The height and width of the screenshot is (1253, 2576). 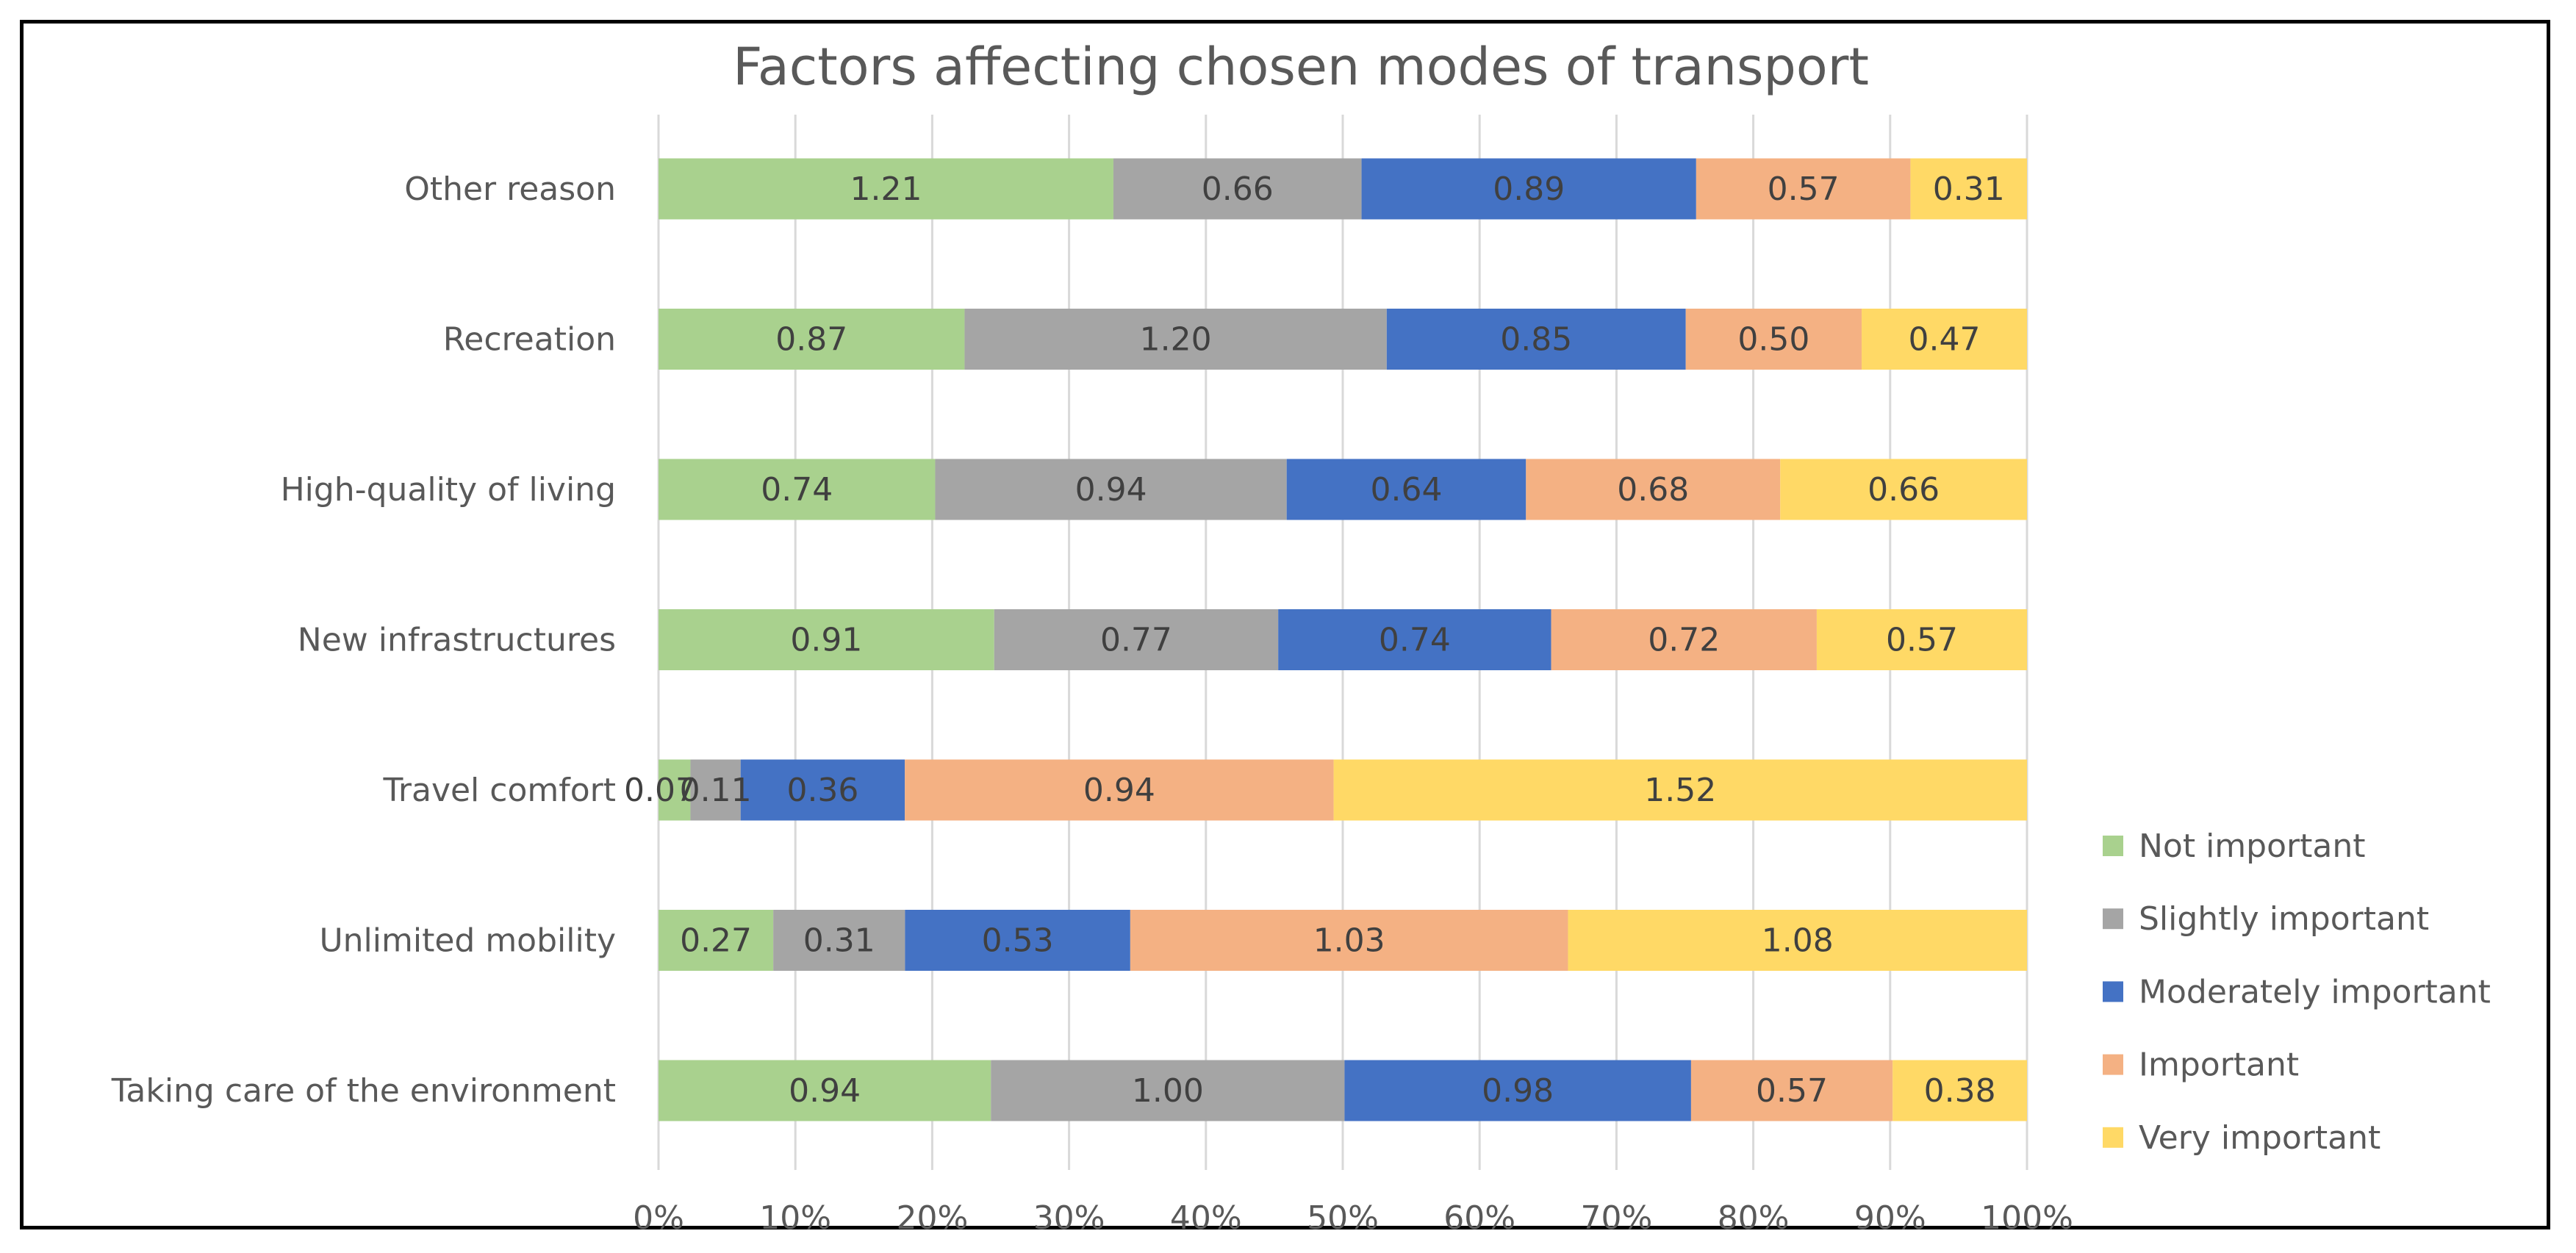 What do you see at coordinates (468, 941) in the screenshot?
I see `category-label: Unlimited mobility` at bounding box center [468, 941].